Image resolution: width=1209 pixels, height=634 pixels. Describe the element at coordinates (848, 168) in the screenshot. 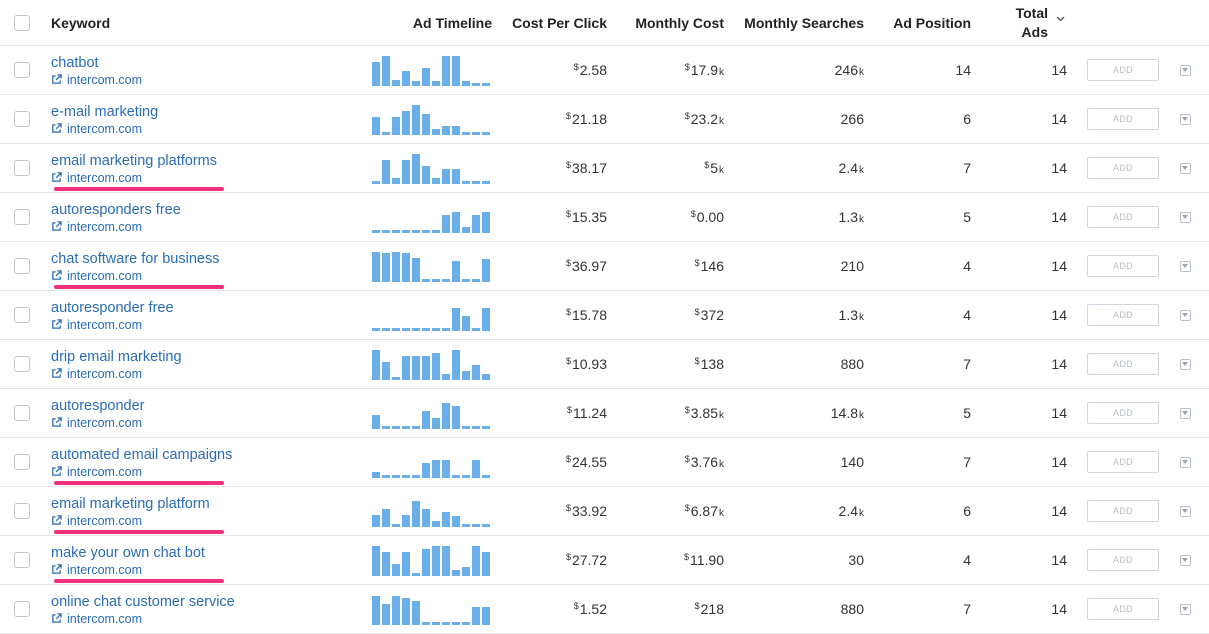

I see `monthly-searches-value: 2.4` at that location.